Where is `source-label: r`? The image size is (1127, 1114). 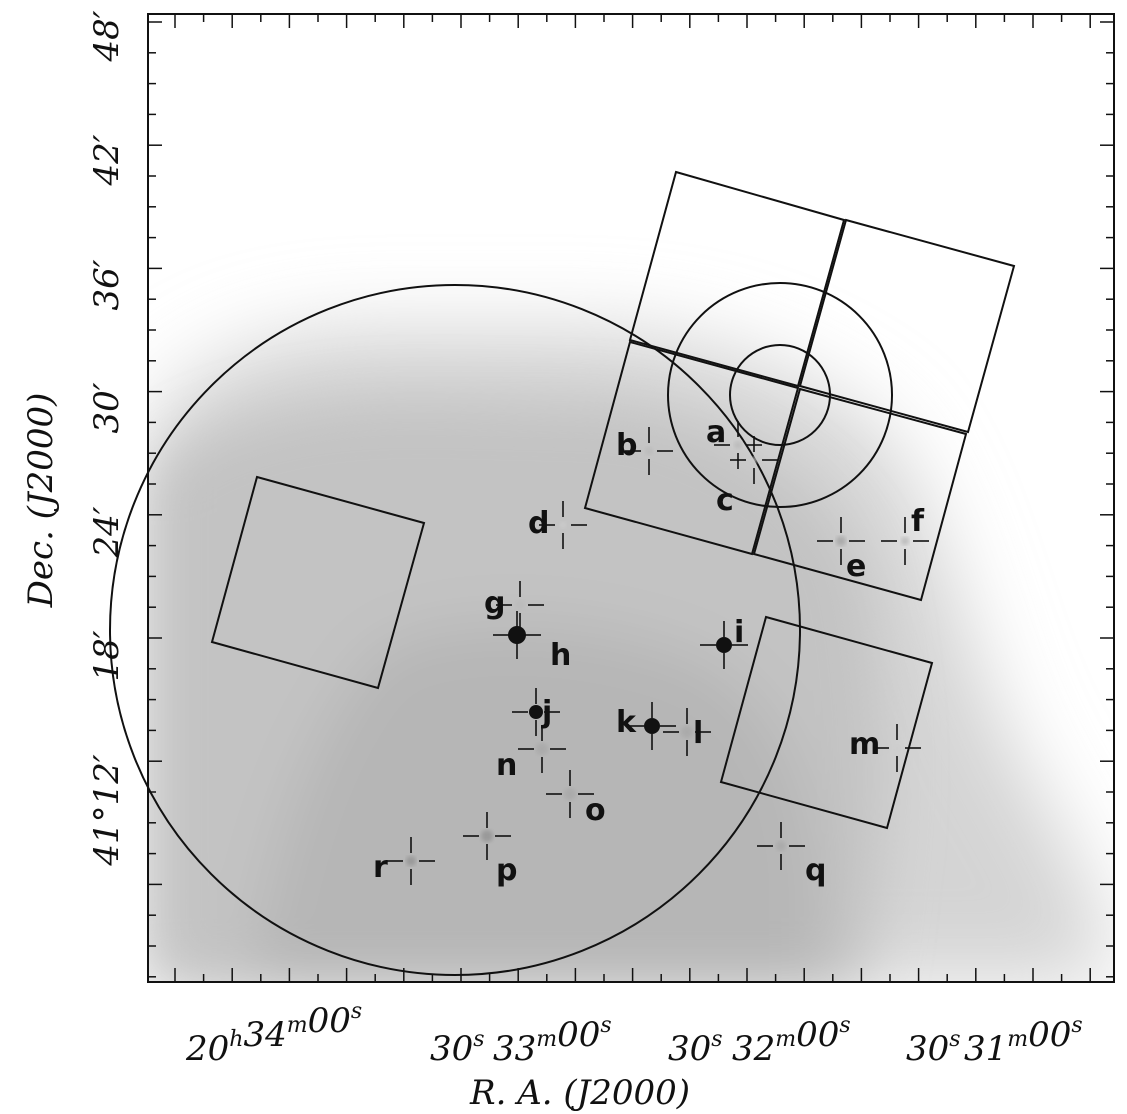 source-label: r is located at coordinates (380, 867).